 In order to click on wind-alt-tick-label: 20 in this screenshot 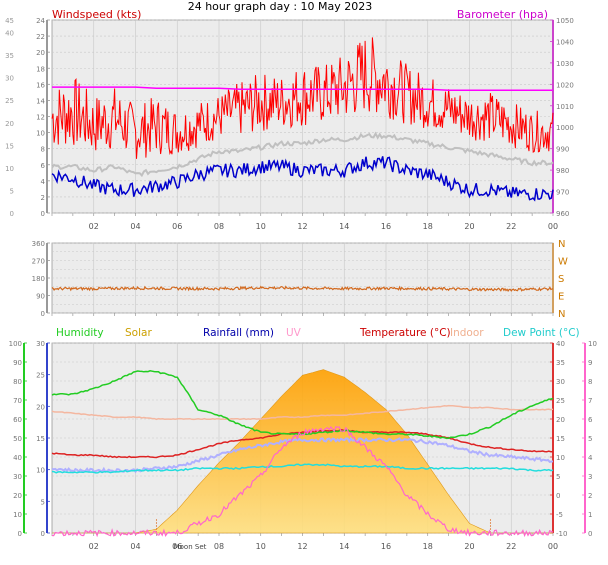, I will do `click(9, 124)`.